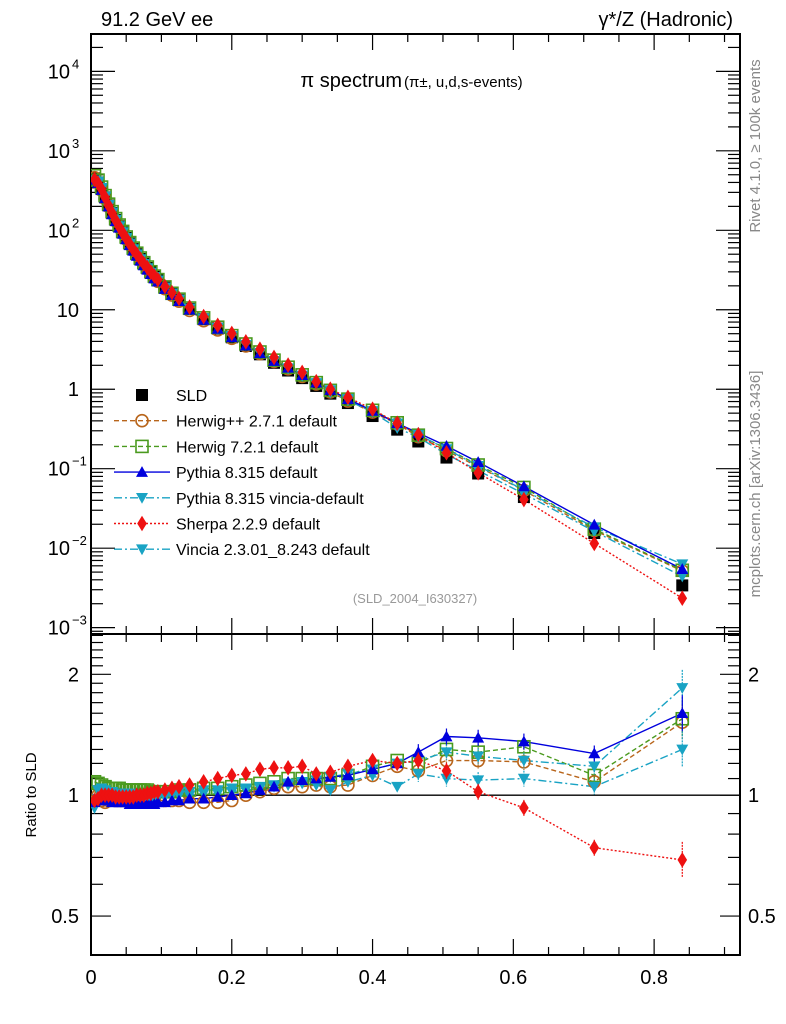 This screenshot has width=786, height=1024. Describe the element at coordinates (257, 422) in the screenshot. I see `legend-label: Herwig++ 2.7.1 default` at that location.